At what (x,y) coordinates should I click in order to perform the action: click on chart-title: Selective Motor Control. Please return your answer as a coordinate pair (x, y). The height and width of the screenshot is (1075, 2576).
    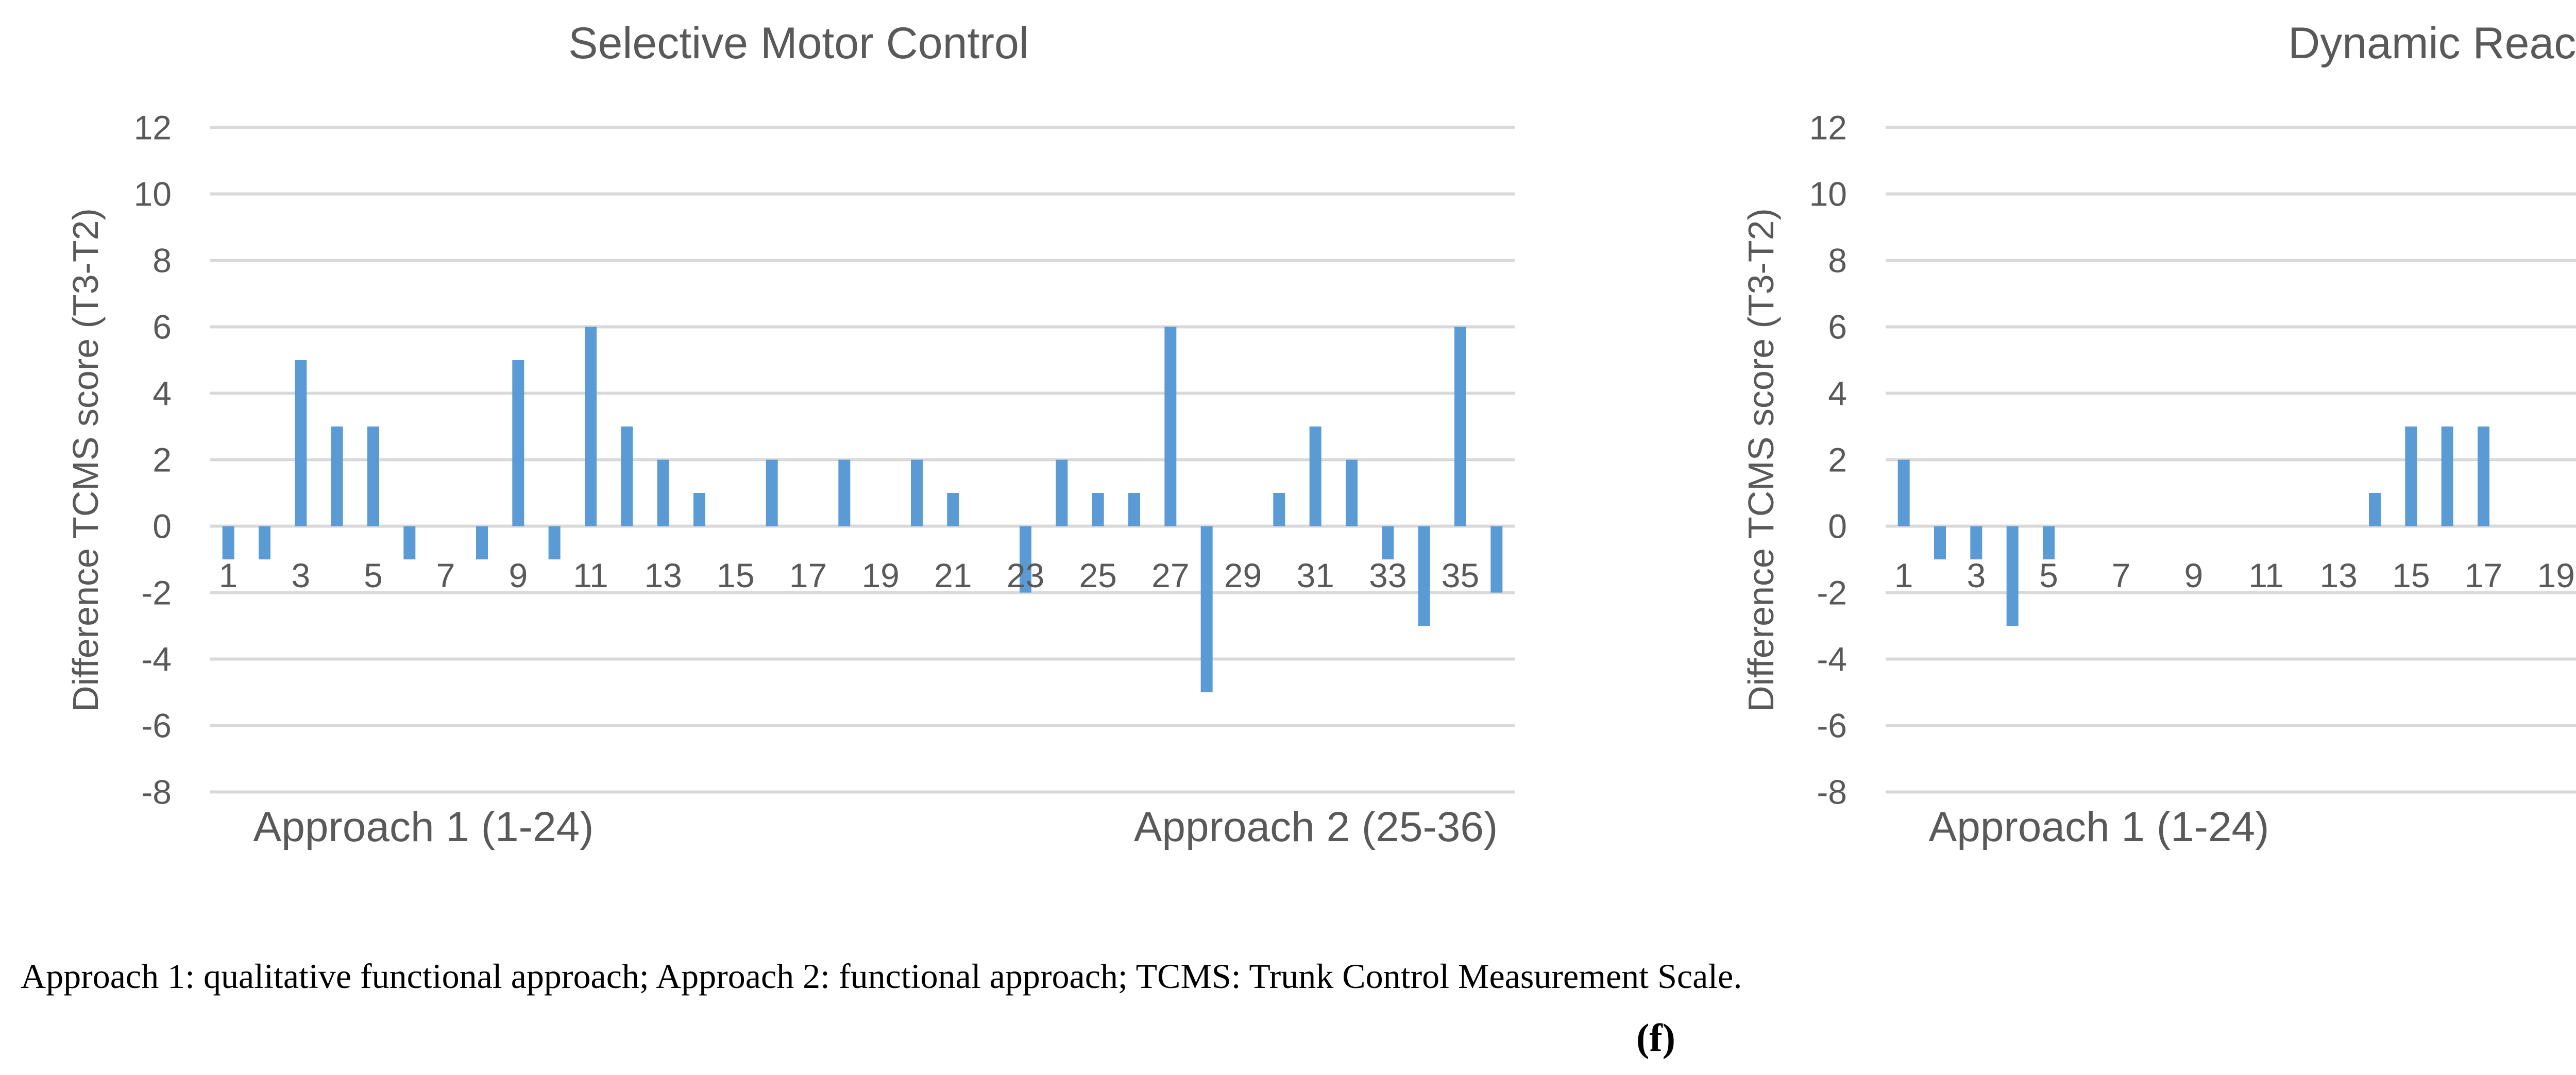
    Looking at the image, I should click on (799, 44).